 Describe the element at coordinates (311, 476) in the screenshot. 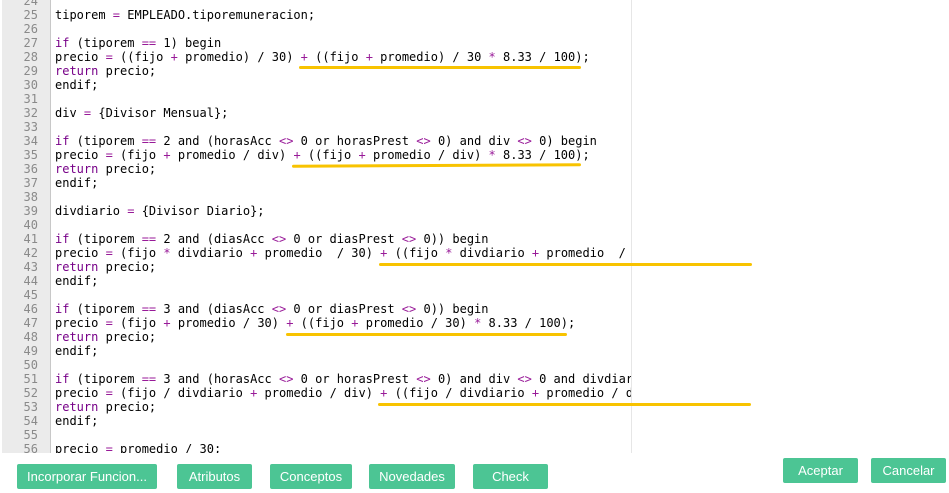

I see `conceptos-button: Conceptos` at that location.